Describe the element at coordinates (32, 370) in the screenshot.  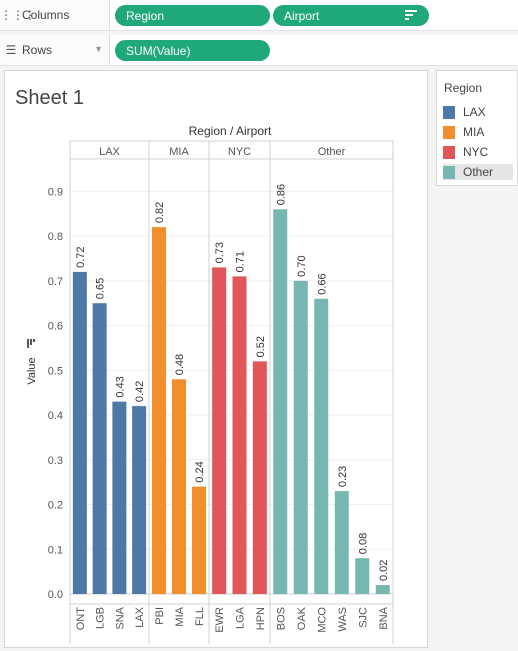
I see `y-axis-label: Value` at that location.